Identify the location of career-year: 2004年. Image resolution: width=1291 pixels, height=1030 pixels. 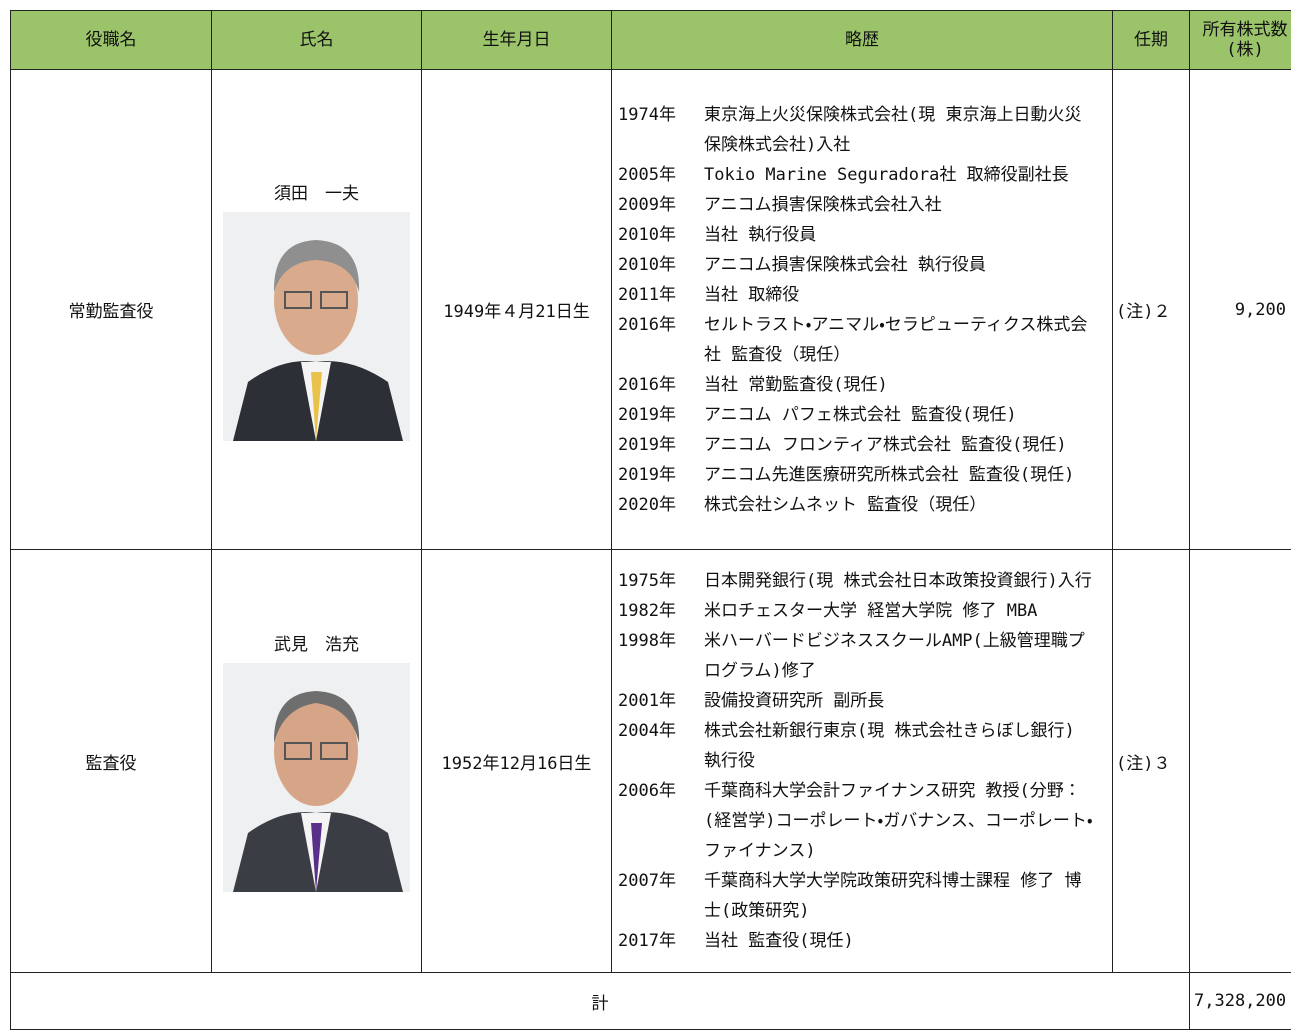
(647, 731).